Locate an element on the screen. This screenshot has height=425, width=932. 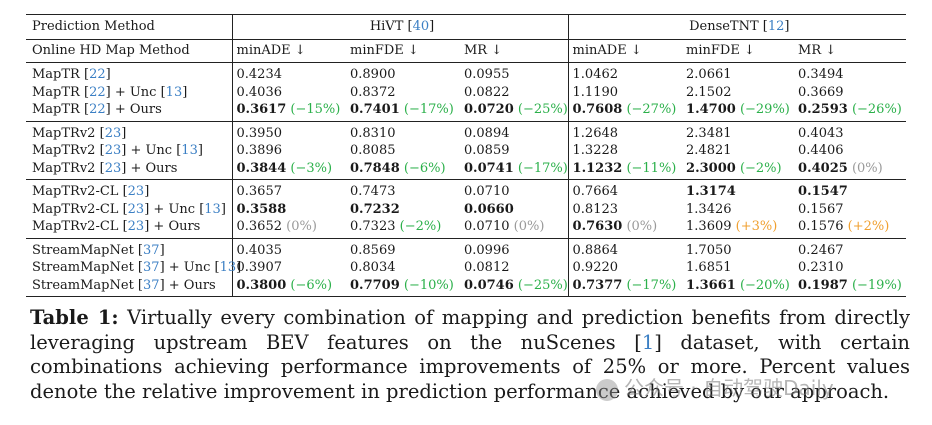
metric-cell: 0.7232 is located at coordinates (403, 210).